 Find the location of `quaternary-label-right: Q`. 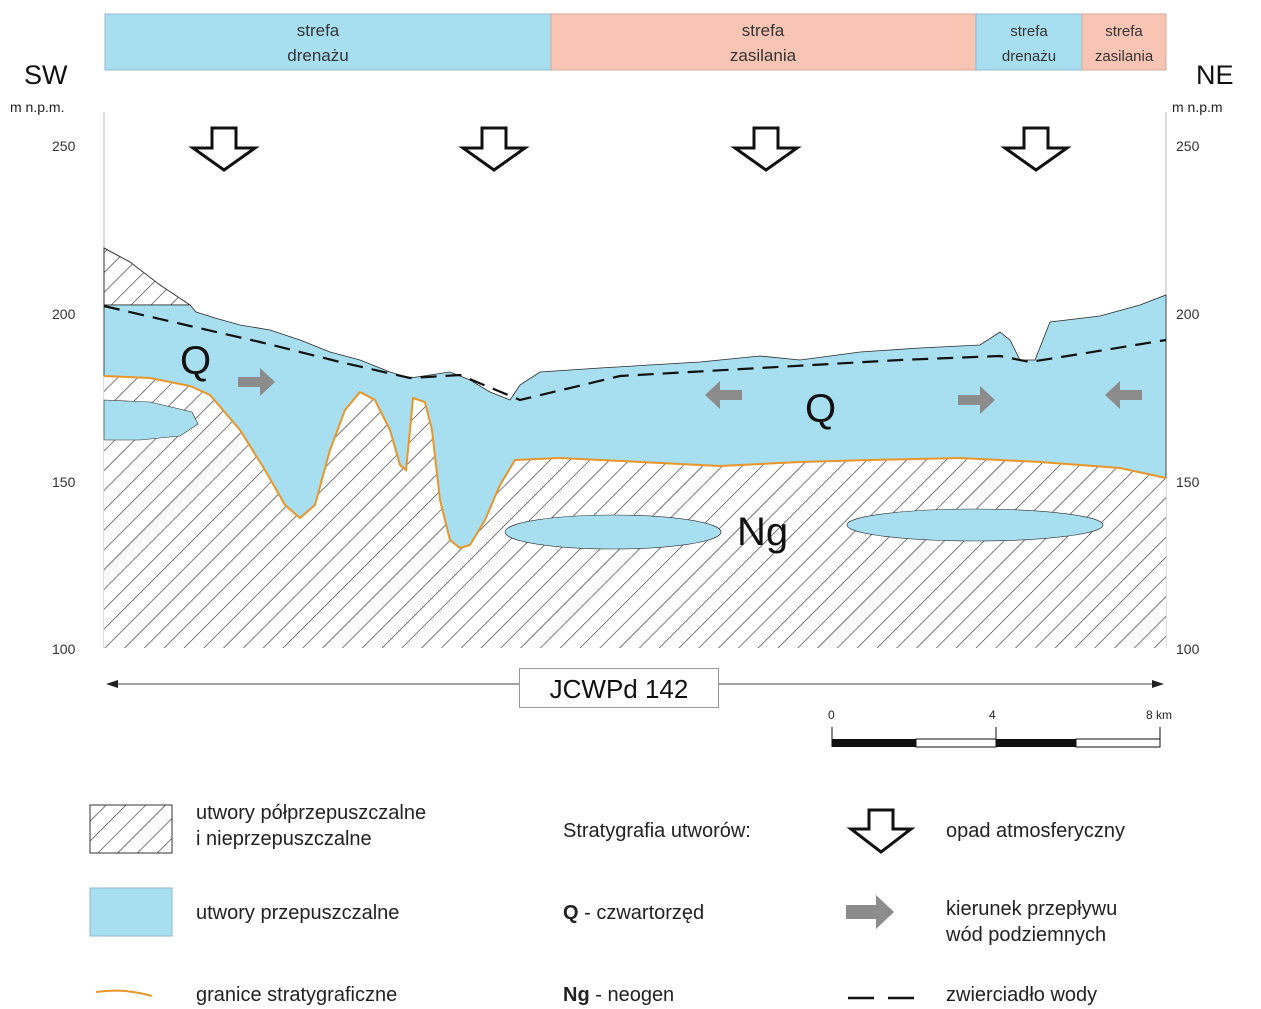

quaternary-label-right: Q is located at coordinates (820, 409).